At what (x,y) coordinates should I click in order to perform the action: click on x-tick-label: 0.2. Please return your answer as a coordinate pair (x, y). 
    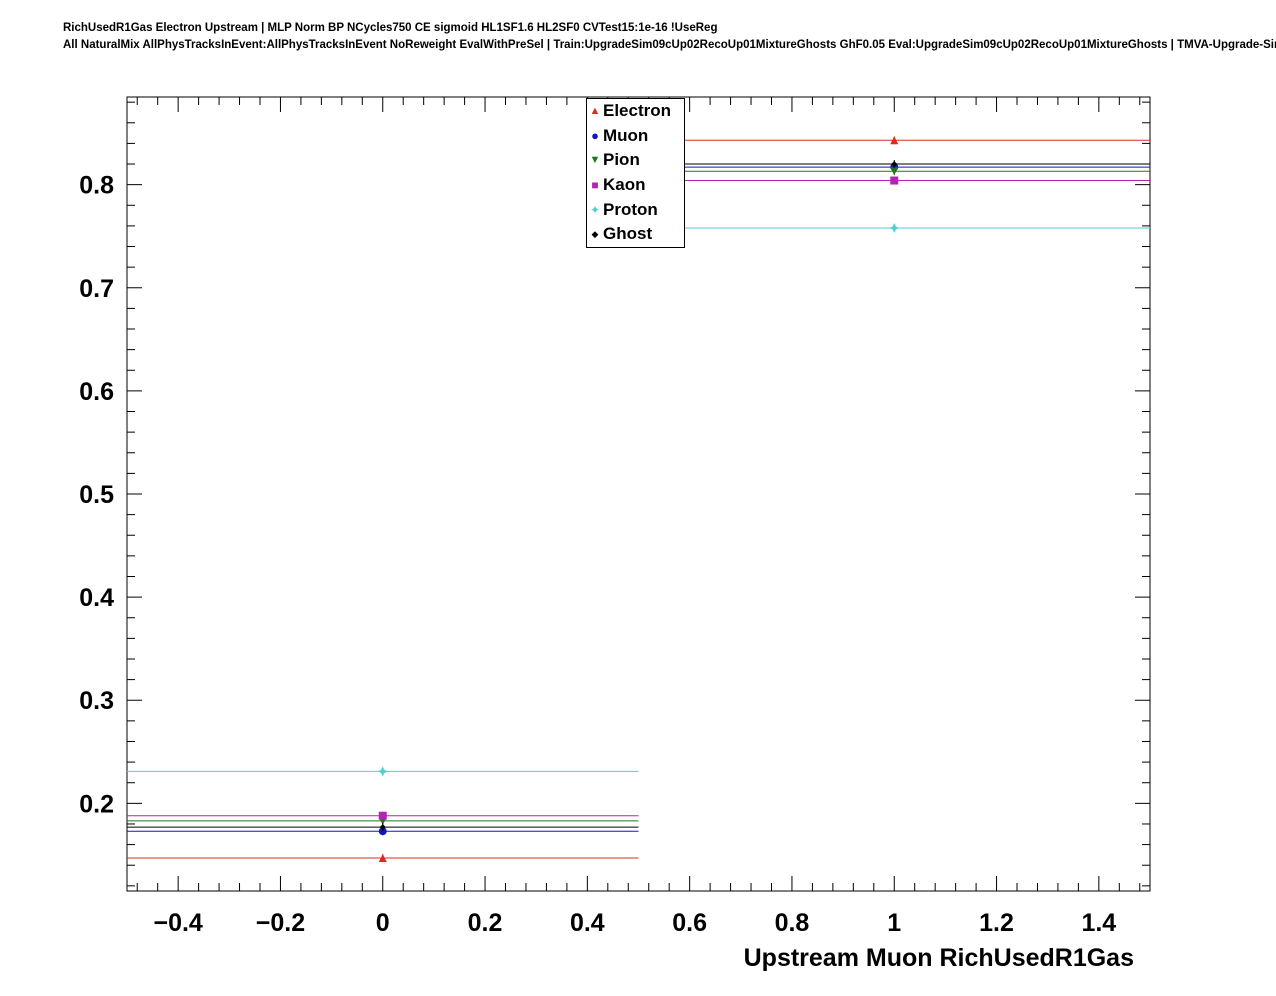
    Looking at the image, I should click on (485, 923).